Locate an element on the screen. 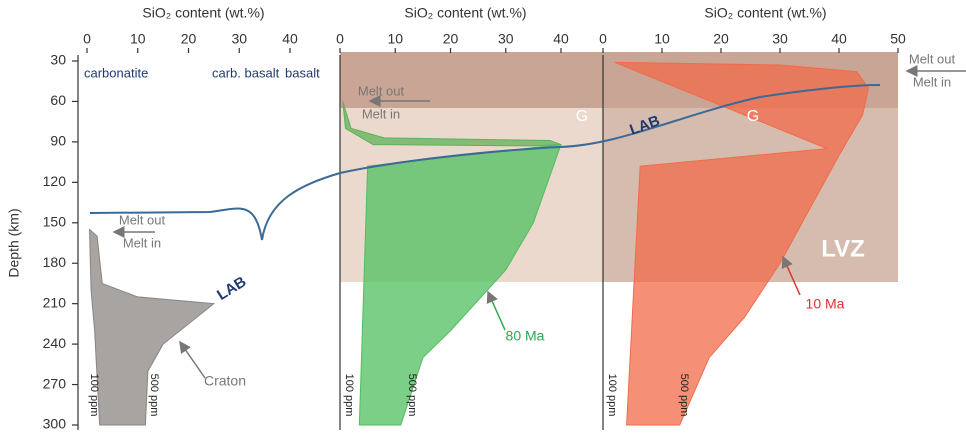 The width and height of the screenshot is (966, 438). y-tick-label: 60 is located at coordinates (58, 100).